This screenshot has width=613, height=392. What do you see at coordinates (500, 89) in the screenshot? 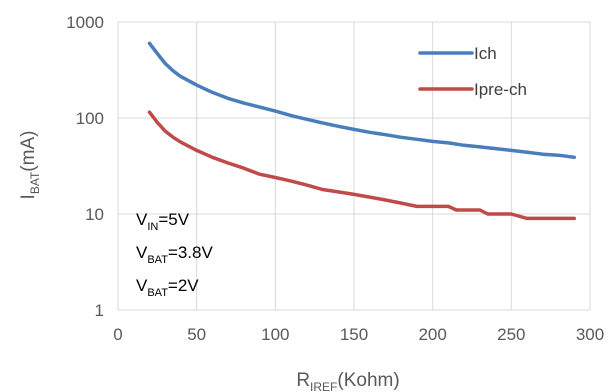
I see `legend-label-ipre-ch: Ipre-ch` at bounding box center [500, 89].